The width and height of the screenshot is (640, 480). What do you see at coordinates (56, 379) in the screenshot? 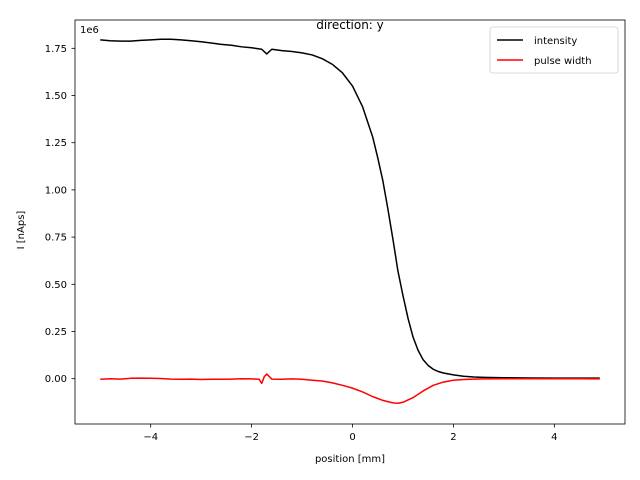
I see `y-tick-label: 0.00` at bounding box center [56, 379].